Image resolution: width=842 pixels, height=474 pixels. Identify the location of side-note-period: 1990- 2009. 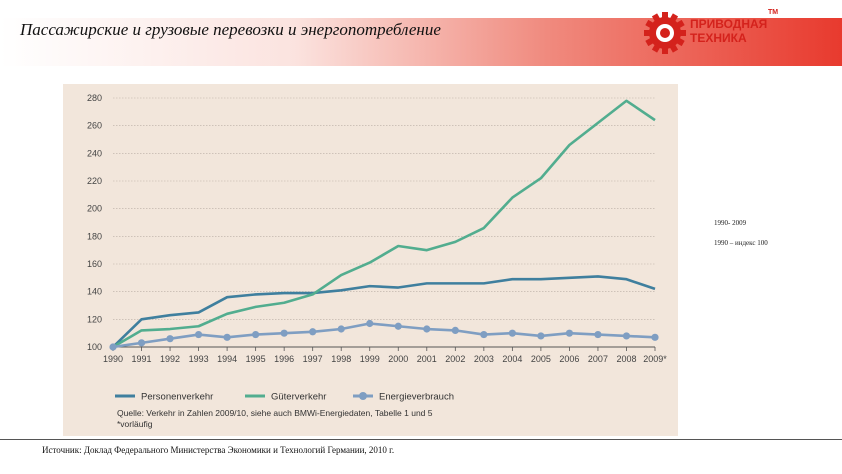
(730, 223).